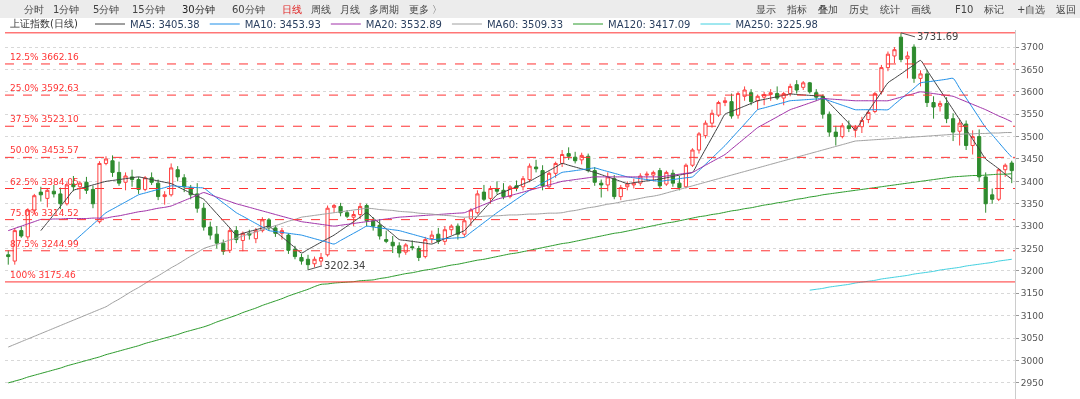  I want to click on ref-line-label: 50.0% 3453.57, so click(44, 150).